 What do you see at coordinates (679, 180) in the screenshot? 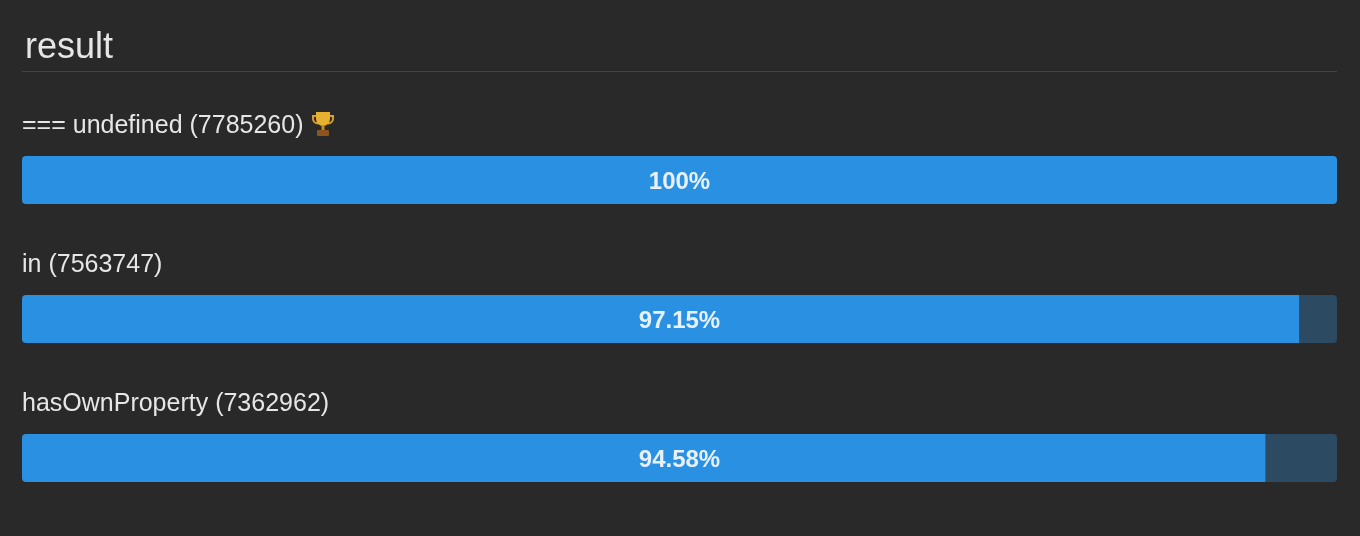
I see `data-label: 100%` at bounding box center [679, 180].